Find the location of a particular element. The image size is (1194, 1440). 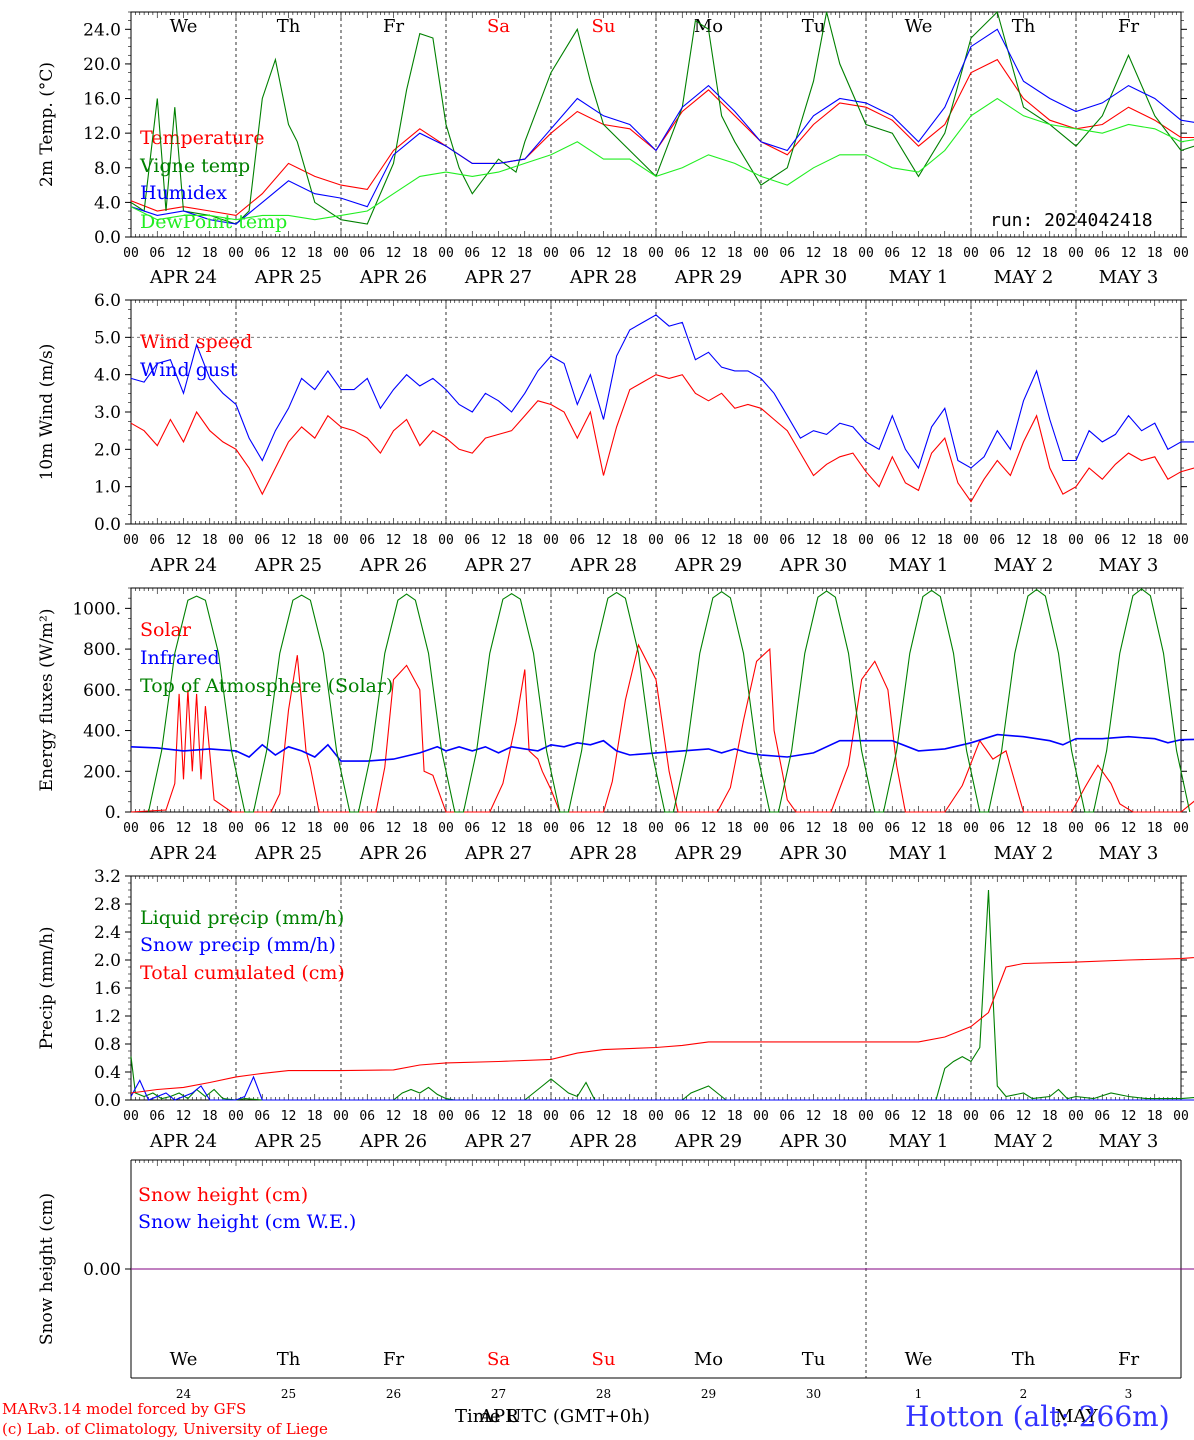

y-tick-label: 0.4 is located at coordinates (107, 1073).